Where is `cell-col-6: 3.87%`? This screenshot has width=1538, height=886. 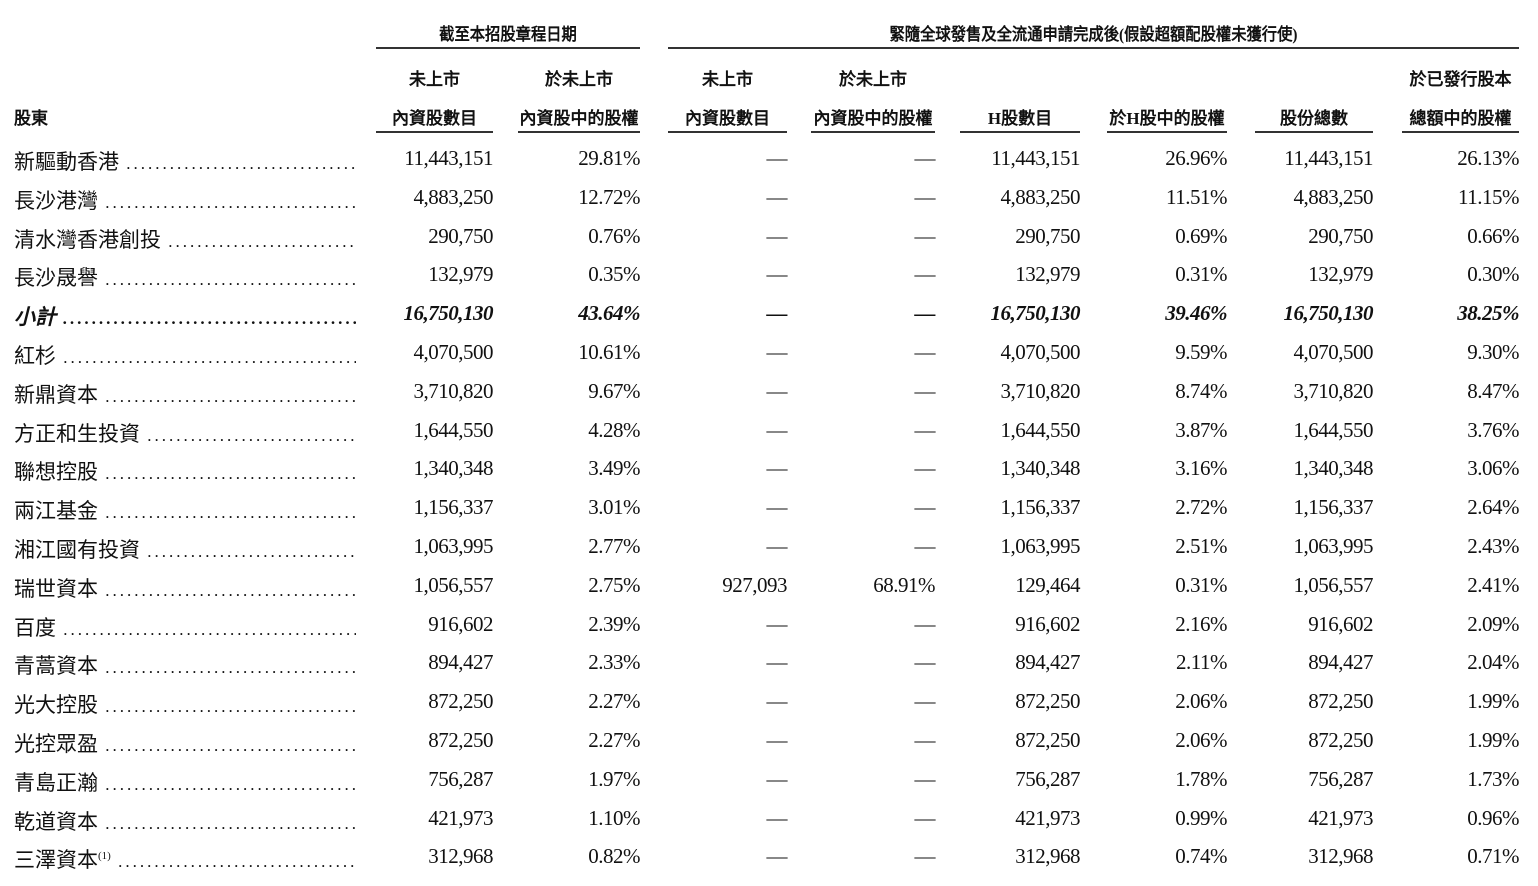 cell-col-6: 3.87% is located at coordinates (1201, 429).